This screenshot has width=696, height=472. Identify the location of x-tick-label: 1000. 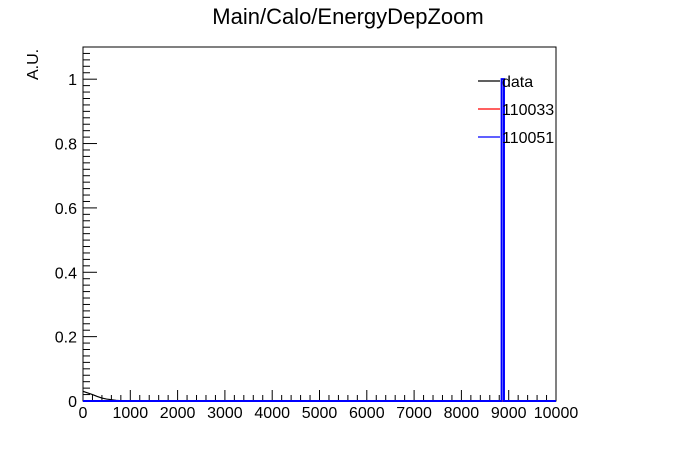
(131, 413).